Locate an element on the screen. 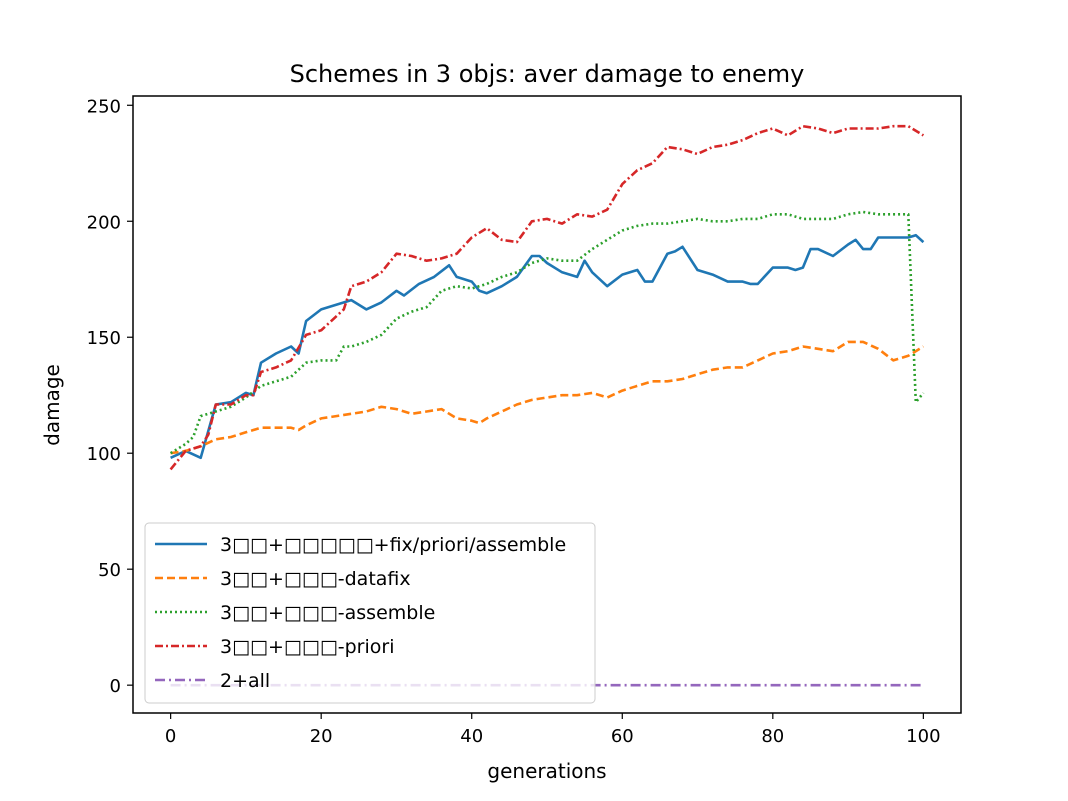 The width and height of the screenshot is (1068, 801). legend-label: 2+all is located at coordinates (245, 681).